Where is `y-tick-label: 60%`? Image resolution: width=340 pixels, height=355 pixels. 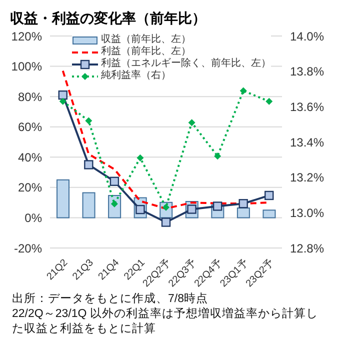
y-tick-label: 60% is located at coordinates (30, 127).